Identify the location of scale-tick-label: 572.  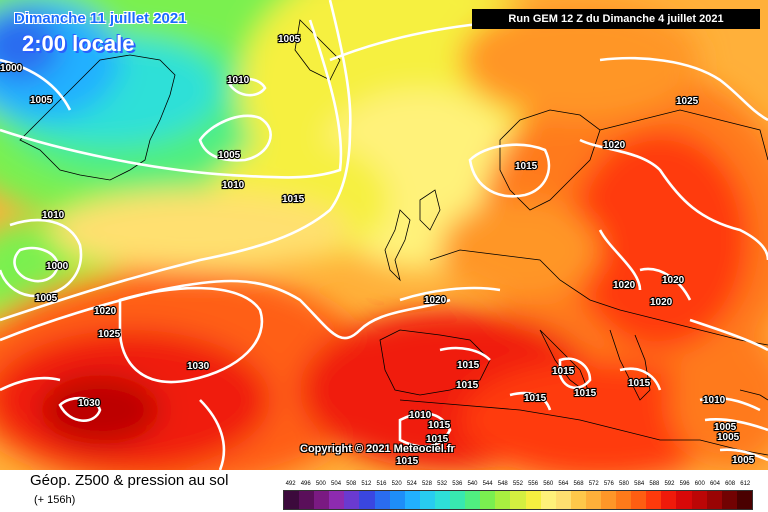
(593, 484).